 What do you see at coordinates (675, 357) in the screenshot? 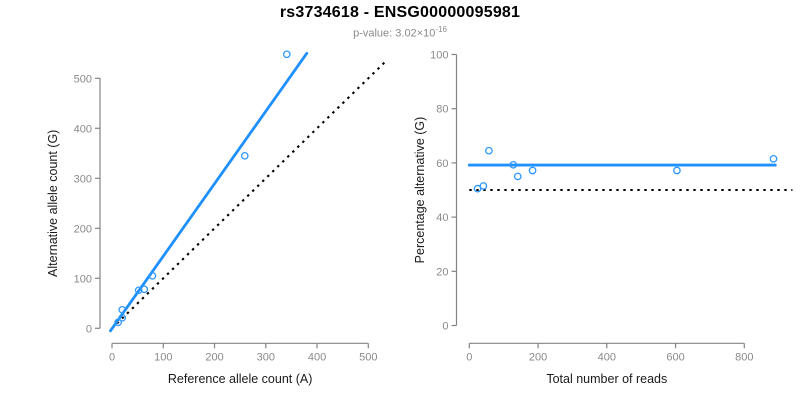
I see `x-tick-label: 600` at bounding box center [675, 357].